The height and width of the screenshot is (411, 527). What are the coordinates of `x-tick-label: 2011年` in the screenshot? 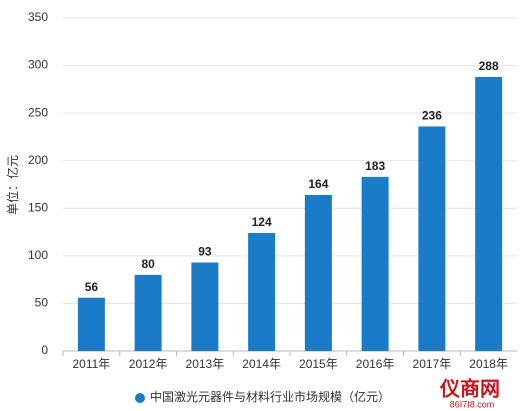 It's located at (91, 364).